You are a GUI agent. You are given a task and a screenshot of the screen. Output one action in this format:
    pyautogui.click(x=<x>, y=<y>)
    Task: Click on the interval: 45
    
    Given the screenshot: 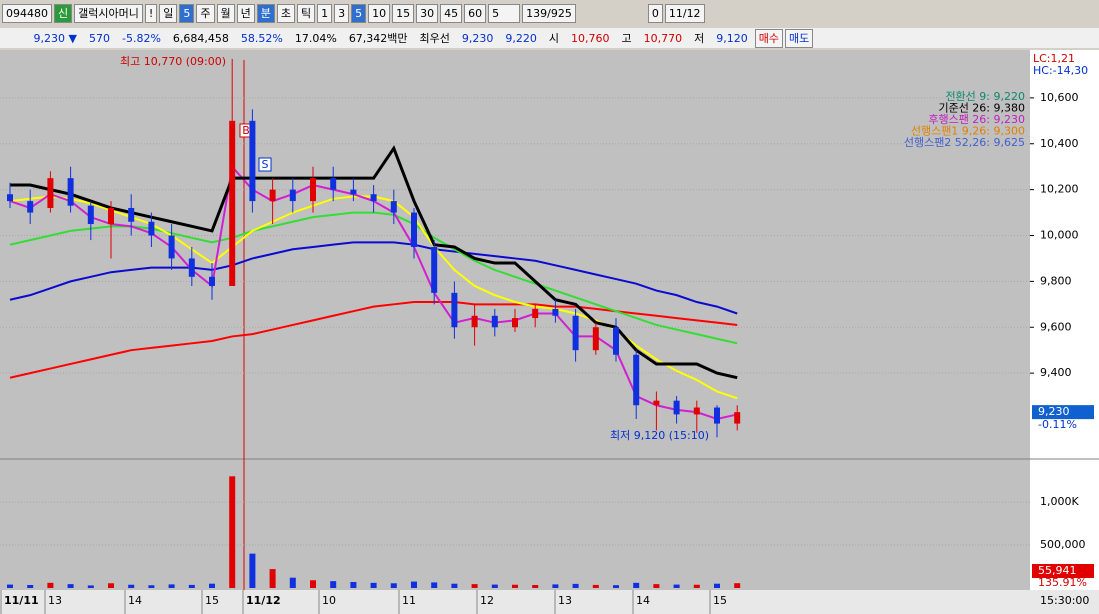 What is the action you would take?
    pyautogui.click(x=451, y=13)
    